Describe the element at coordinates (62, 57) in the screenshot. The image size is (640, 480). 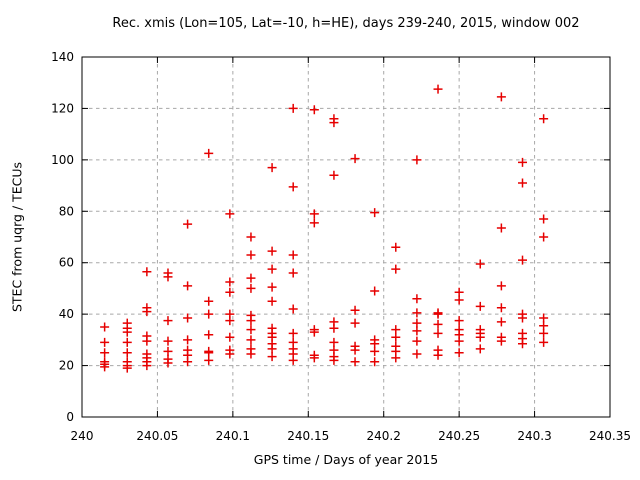
I see `y-tick-label: 140` at that location.